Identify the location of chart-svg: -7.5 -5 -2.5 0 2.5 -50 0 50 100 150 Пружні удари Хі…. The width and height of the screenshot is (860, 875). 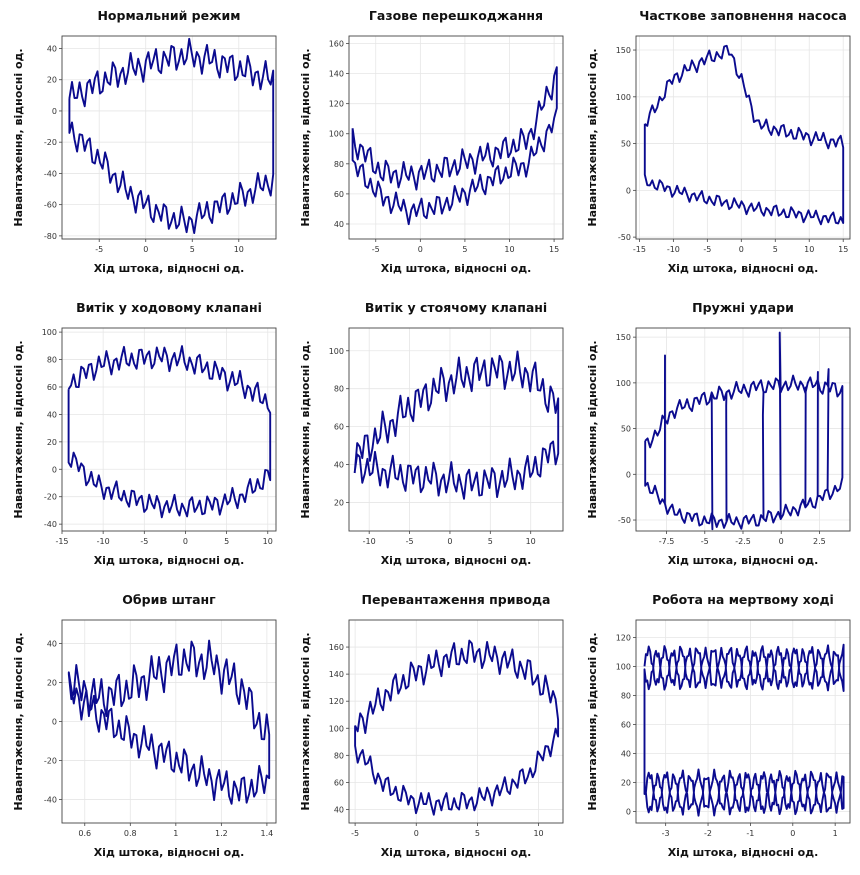
(718, 433).